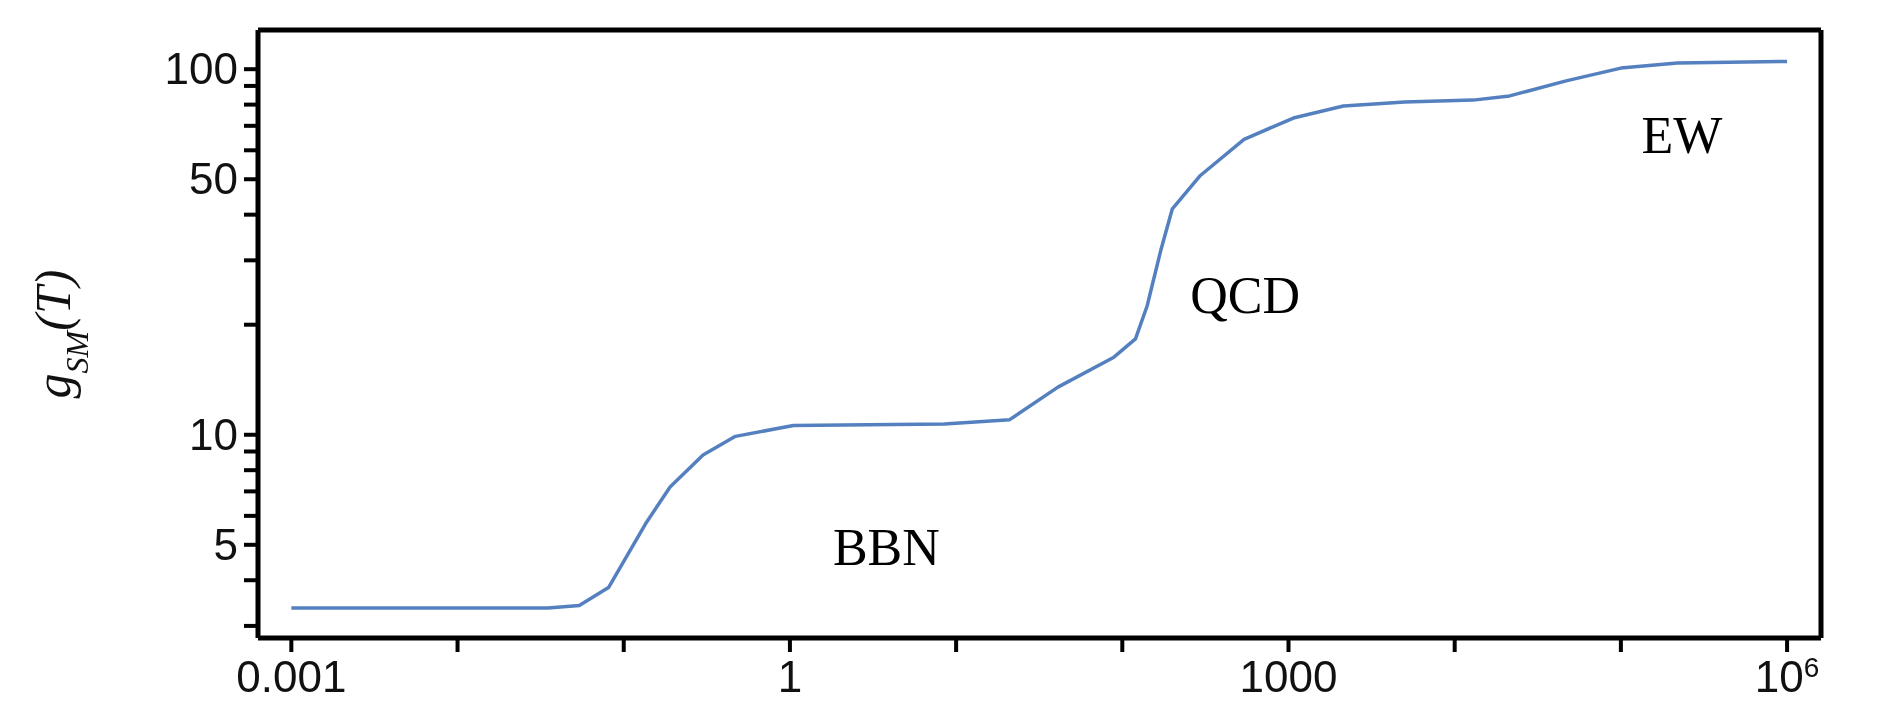 The height and width of the screenshot is (718, 1891). I want to click on x-tick-label: 1000, so click(1288, 676).